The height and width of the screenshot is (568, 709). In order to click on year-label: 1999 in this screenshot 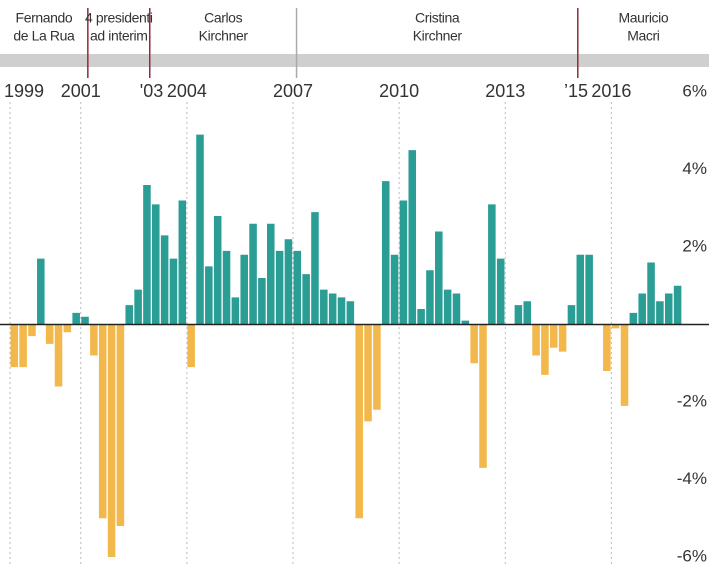, I will do `click(24, 91)`.